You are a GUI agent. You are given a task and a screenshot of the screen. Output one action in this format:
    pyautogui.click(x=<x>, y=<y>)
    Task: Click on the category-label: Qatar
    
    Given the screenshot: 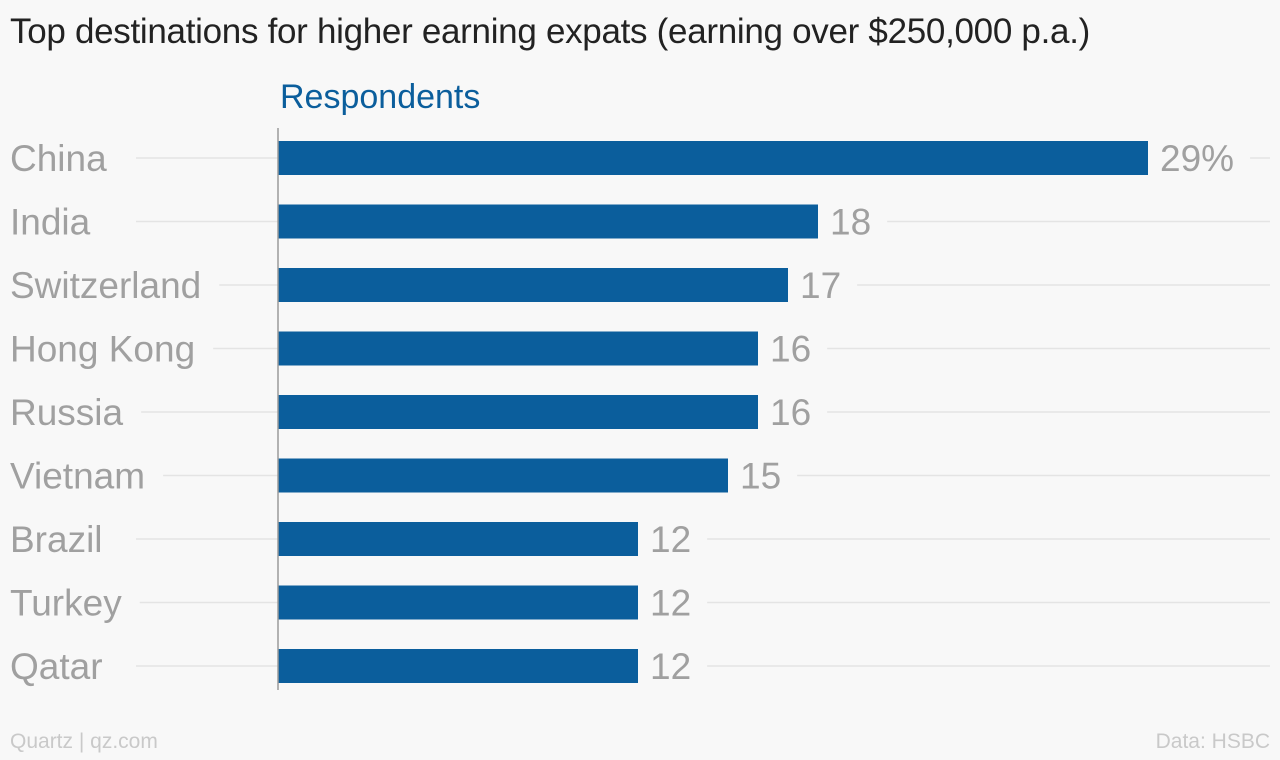 What is the action you would take?
    pyautogui.click(x=56, y=666)
    